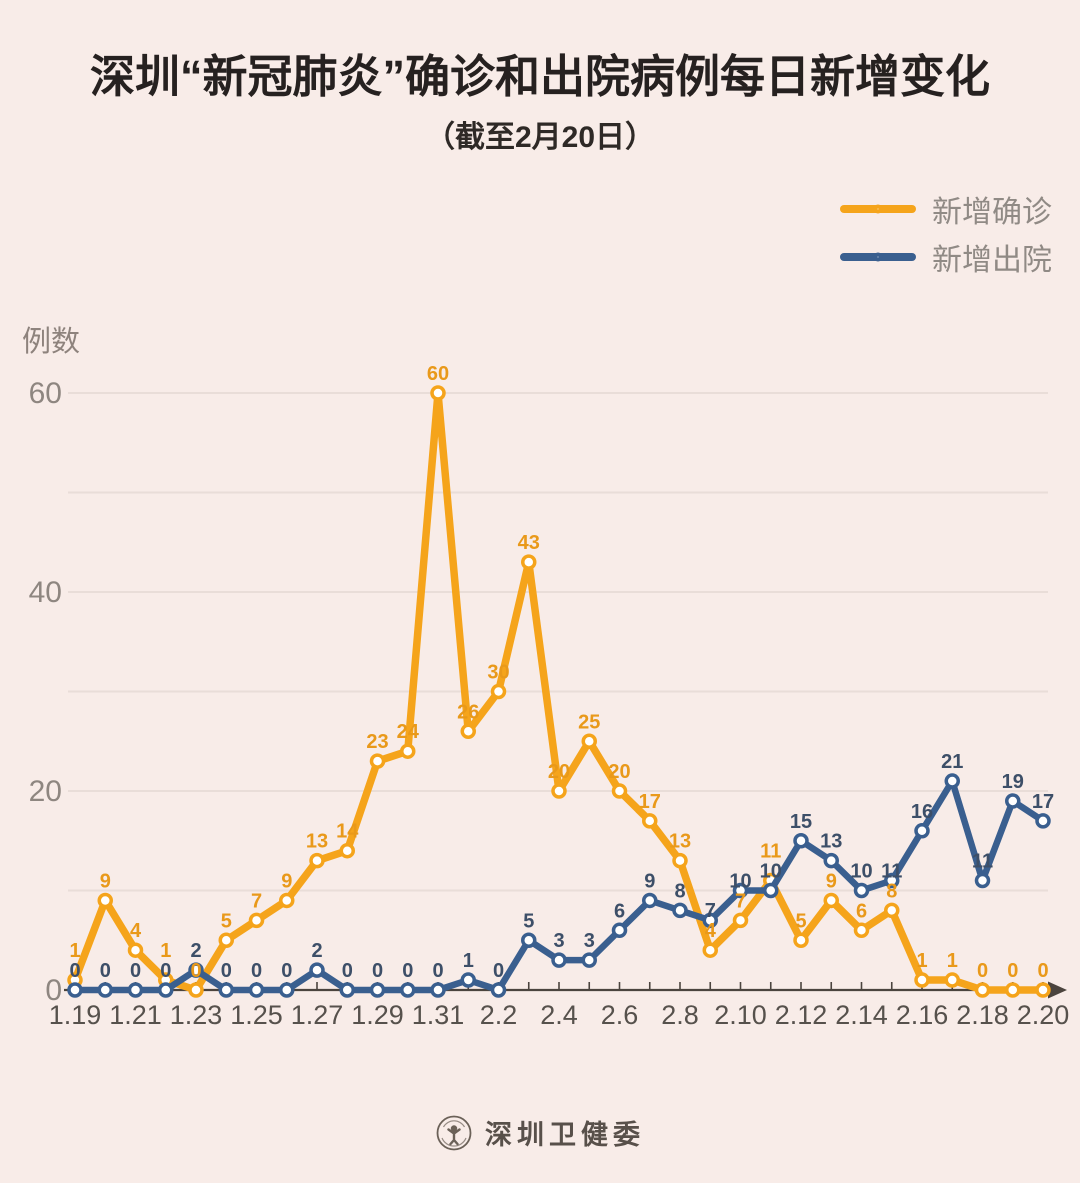  What do you see at coordinates (105, 881) in the screenshot?
I see `confirmed-point-label: 9` at bounding box center [105, 881].